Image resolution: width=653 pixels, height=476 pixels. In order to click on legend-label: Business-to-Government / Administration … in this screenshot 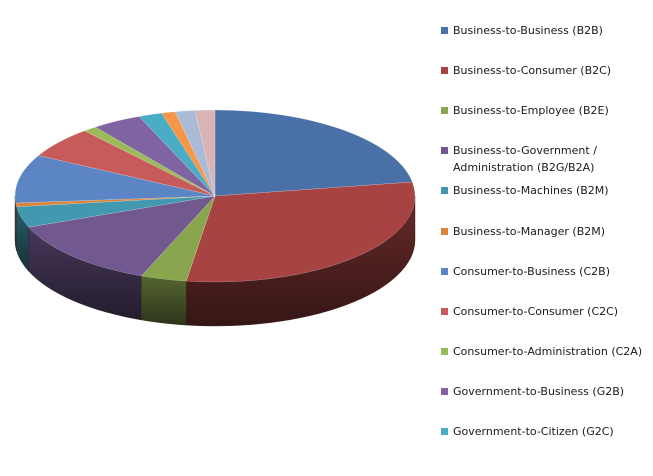, I will do `click(525, 159)`.